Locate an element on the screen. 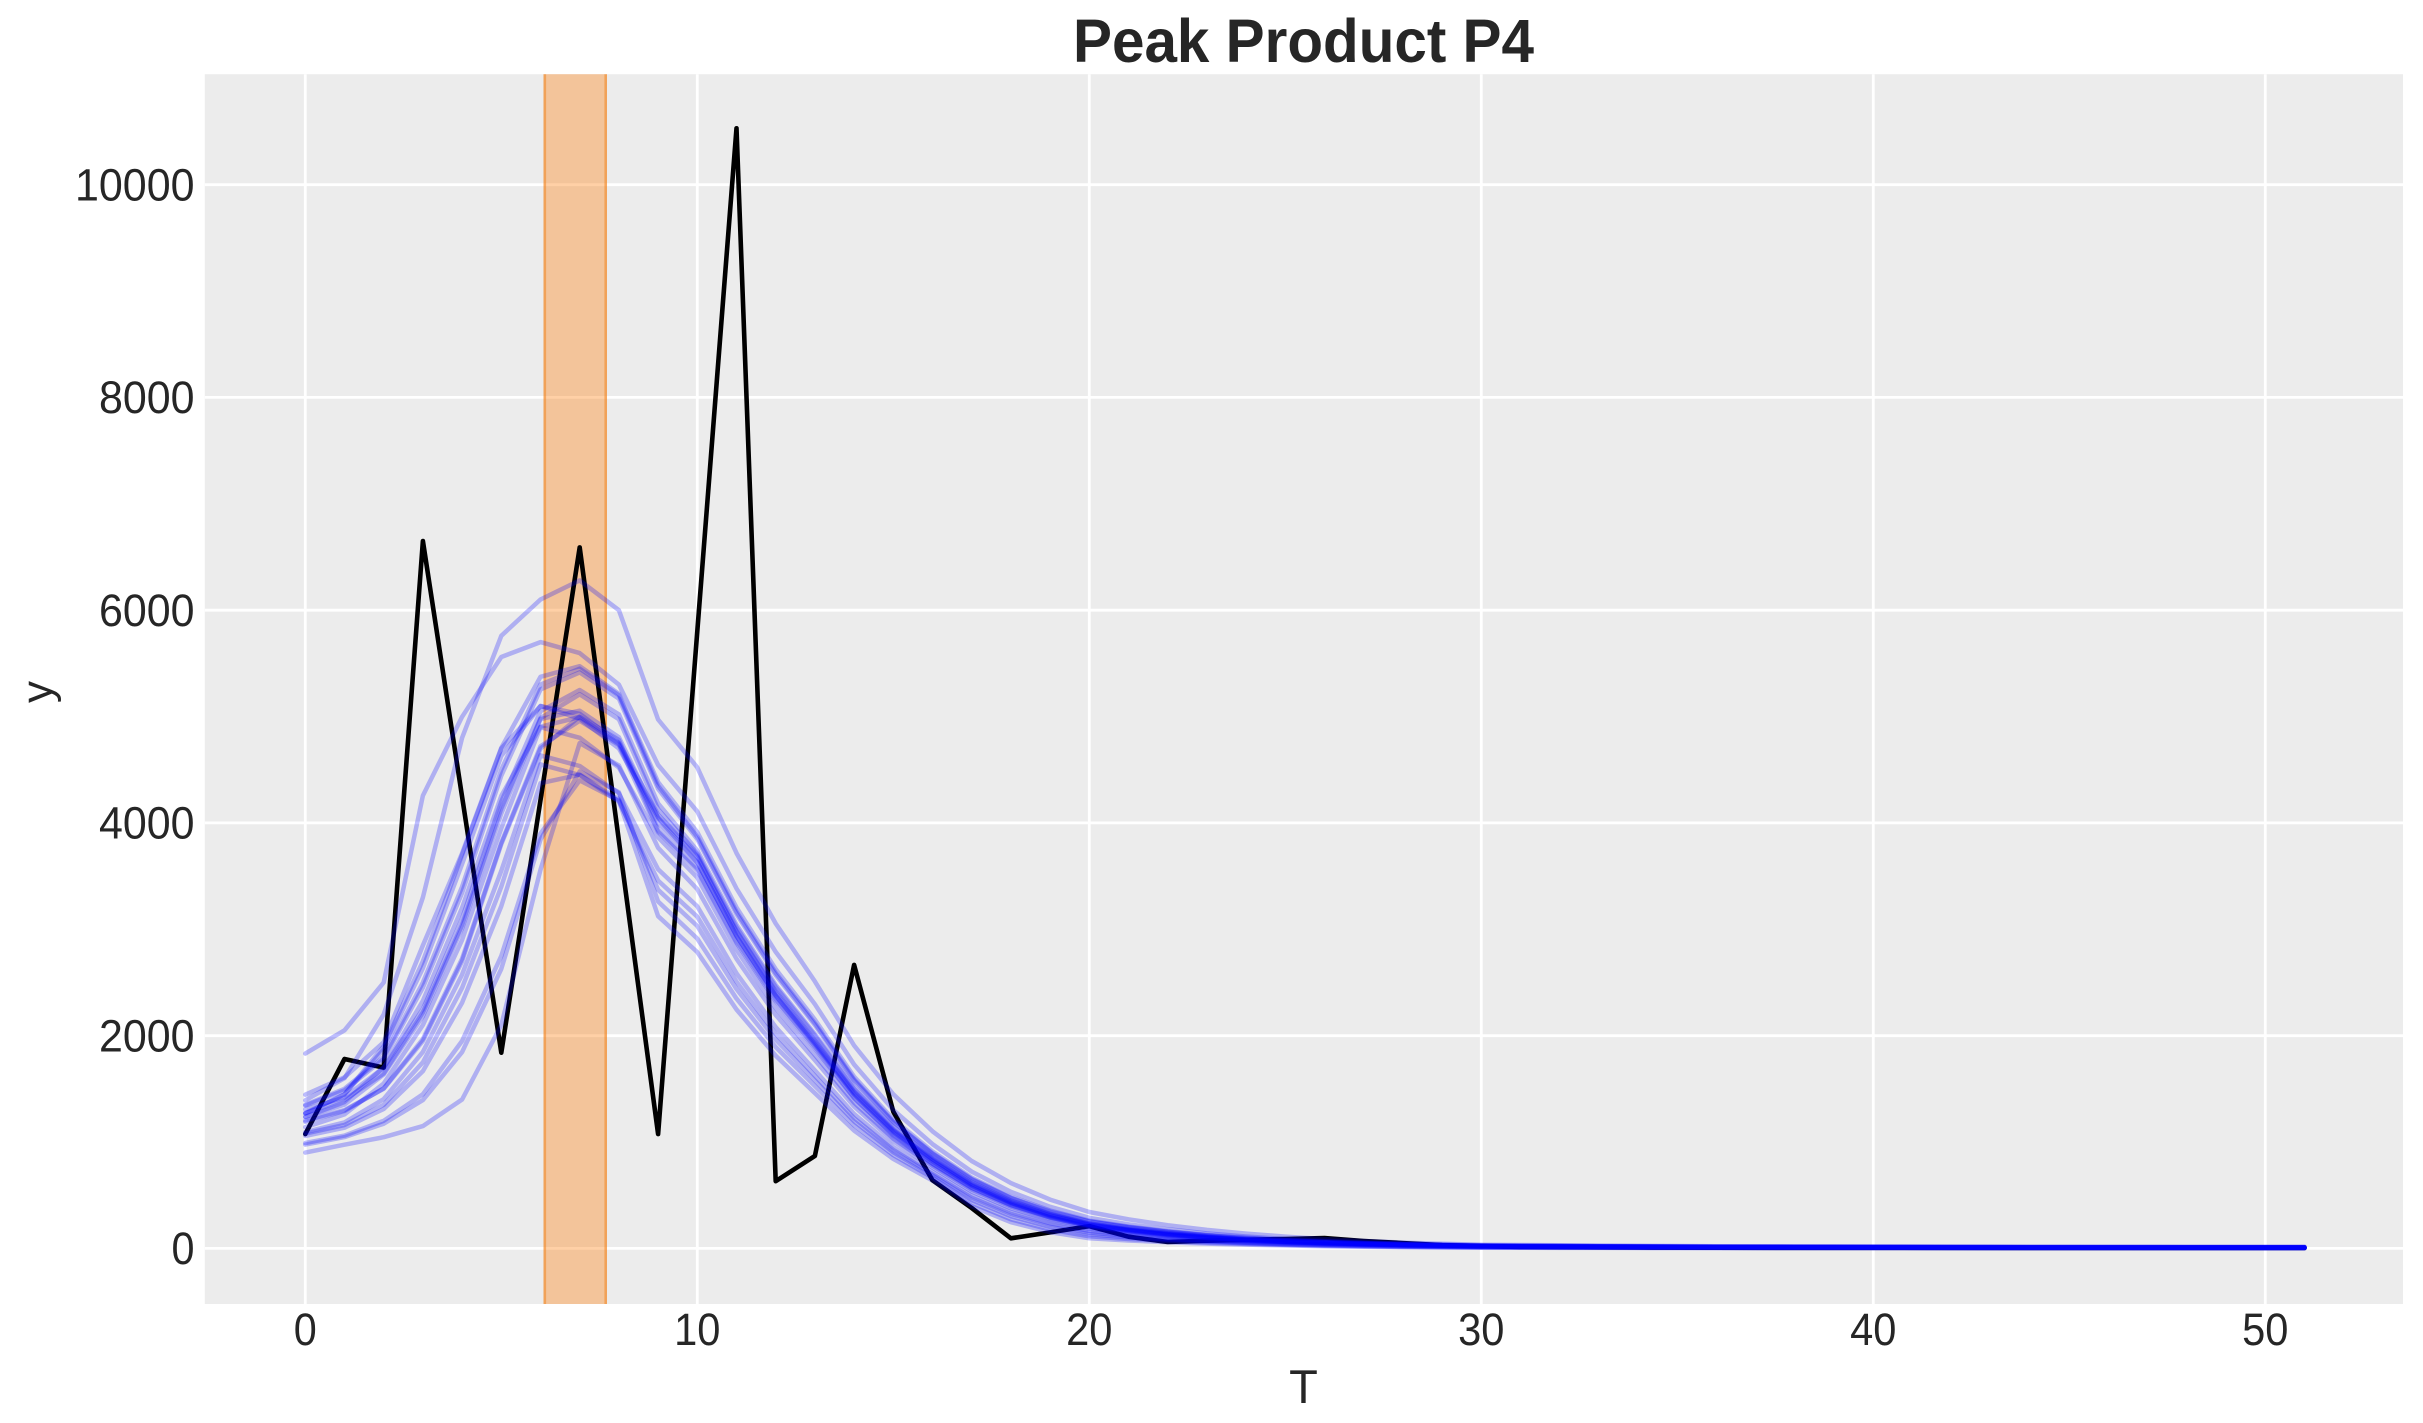 The image size is (2423, 1423). svg-text: 6000 is located at coordinates (147, 610).